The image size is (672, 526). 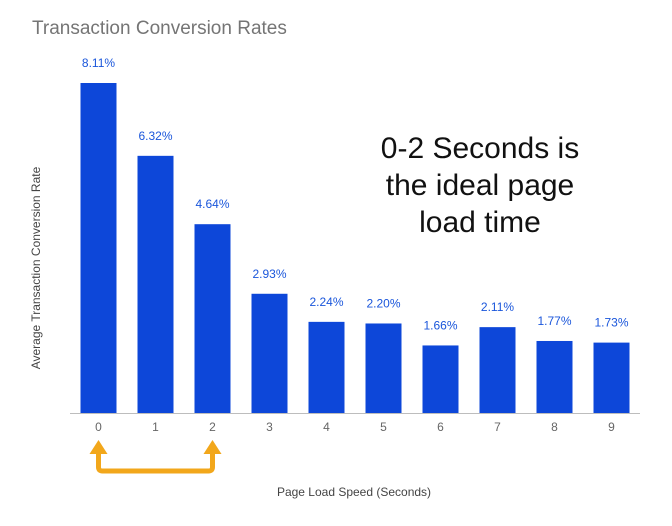 I want to click on x-tick-label-0: 0, so click(x=98, y=427).